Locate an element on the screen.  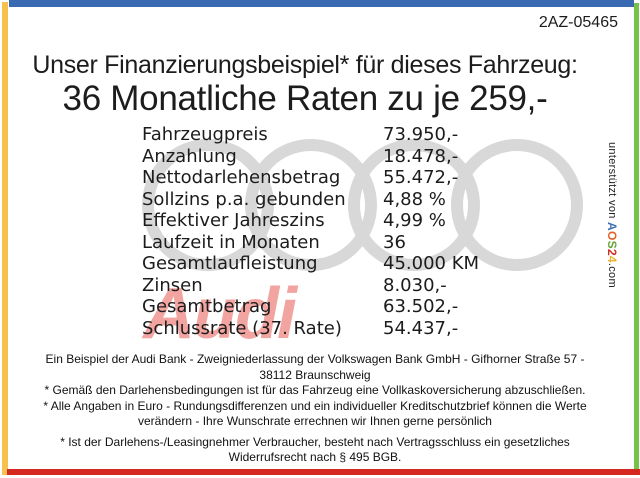
row-value: 45.000 KM is located at coordinates (431, 263).